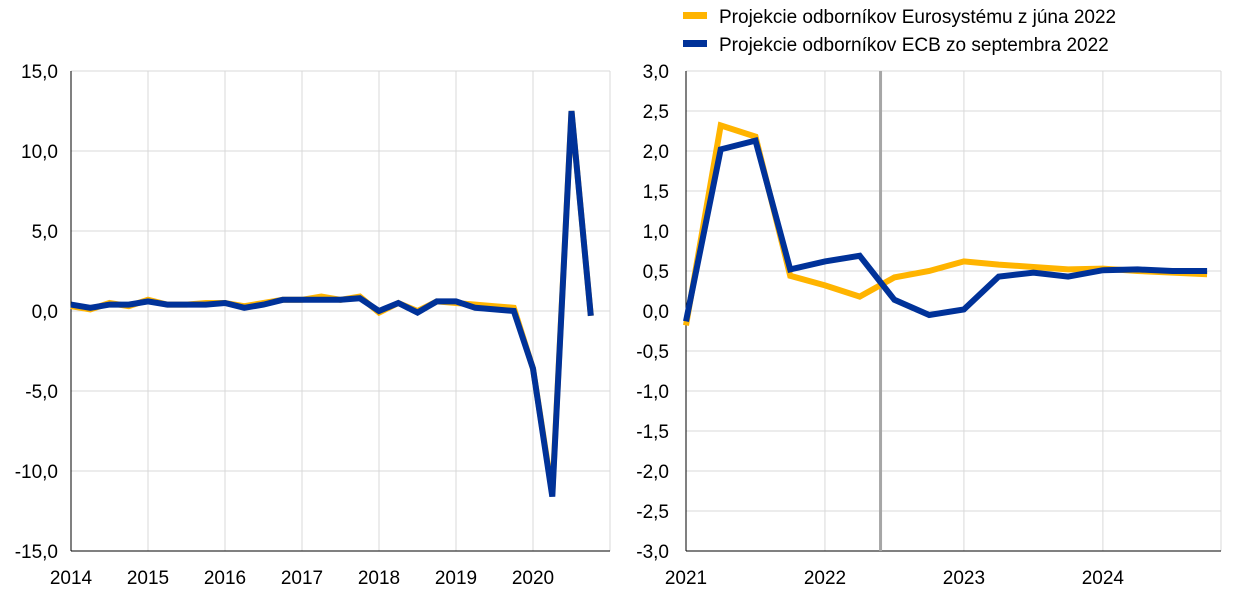 The height and width of the screenshot is (596, 1240). I want to click on right-y-tick-label: -3,0, so click(652, 552).